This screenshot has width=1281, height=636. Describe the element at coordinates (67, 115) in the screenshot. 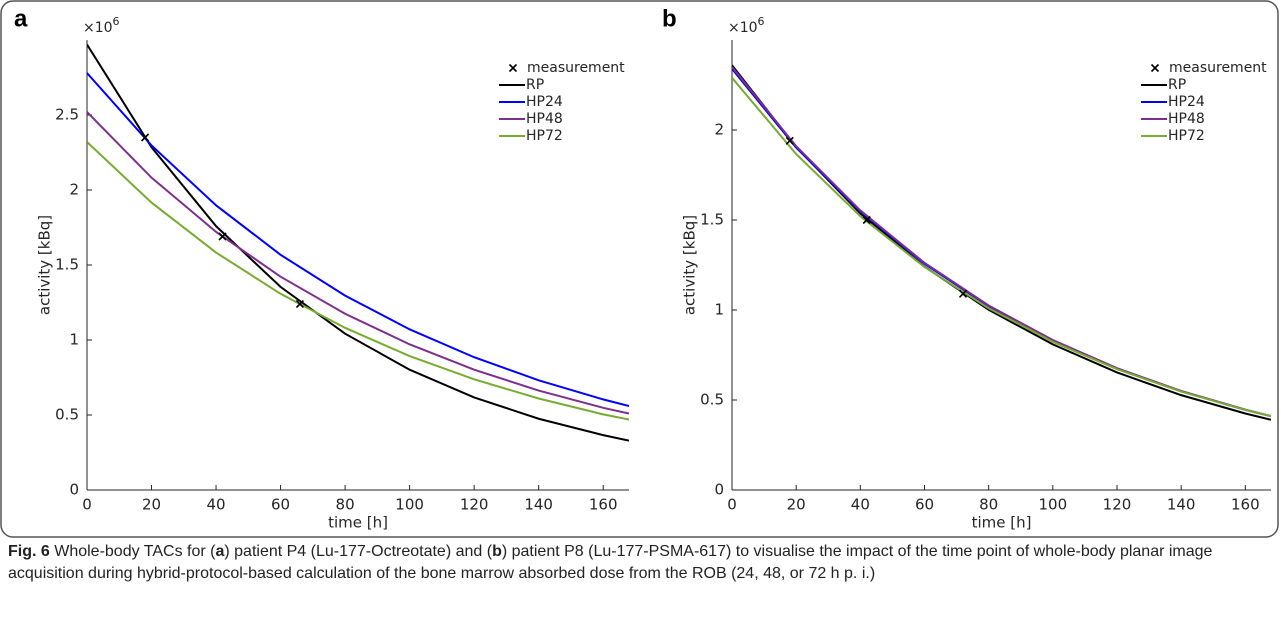

I see `y-tick-label: 2.5` at that location.